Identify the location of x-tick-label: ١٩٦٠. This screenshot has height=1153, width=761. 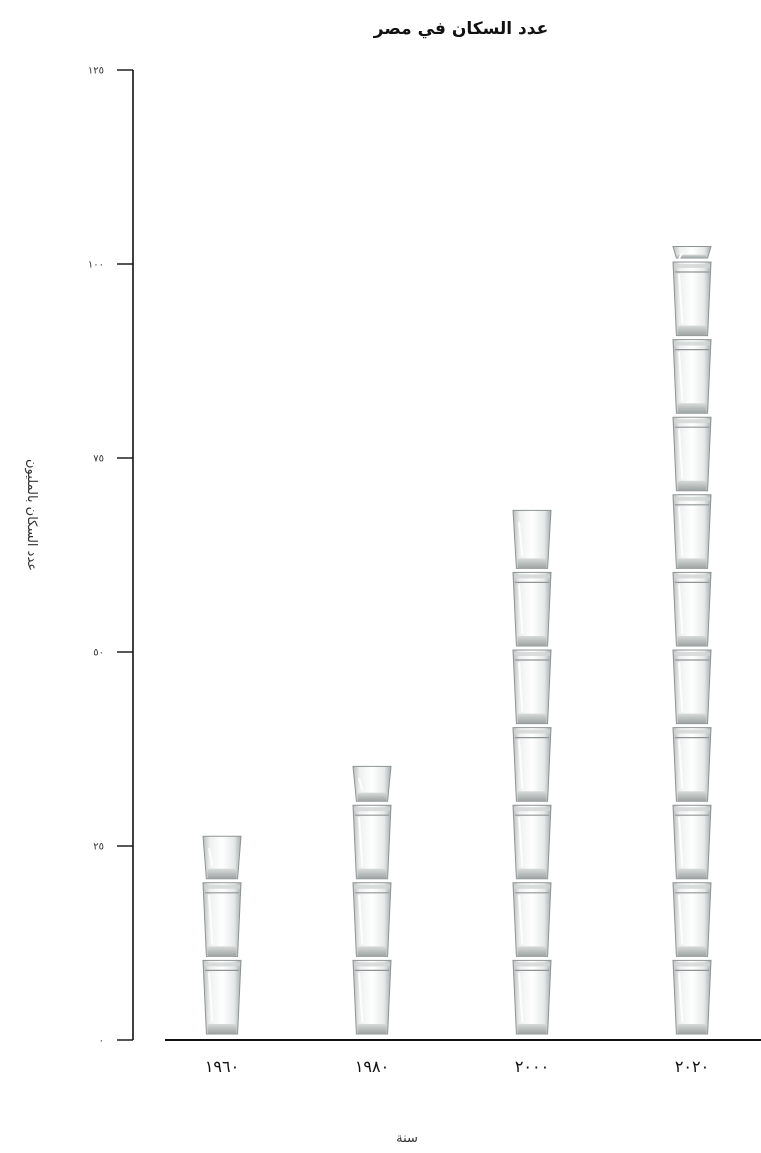
(222, 1066).